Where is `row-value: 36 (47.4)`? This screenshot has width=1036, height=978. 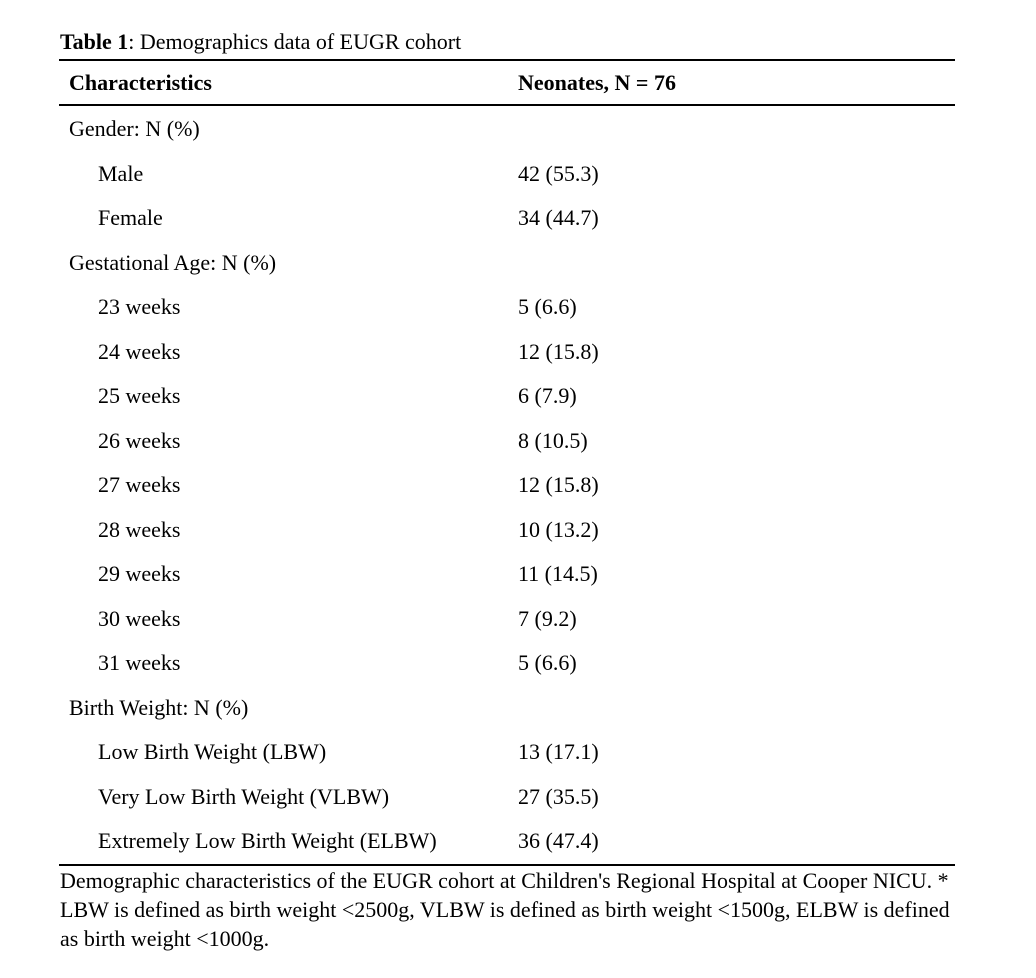
row-value: 36 (47.4) is located at coordinates (558, 840).